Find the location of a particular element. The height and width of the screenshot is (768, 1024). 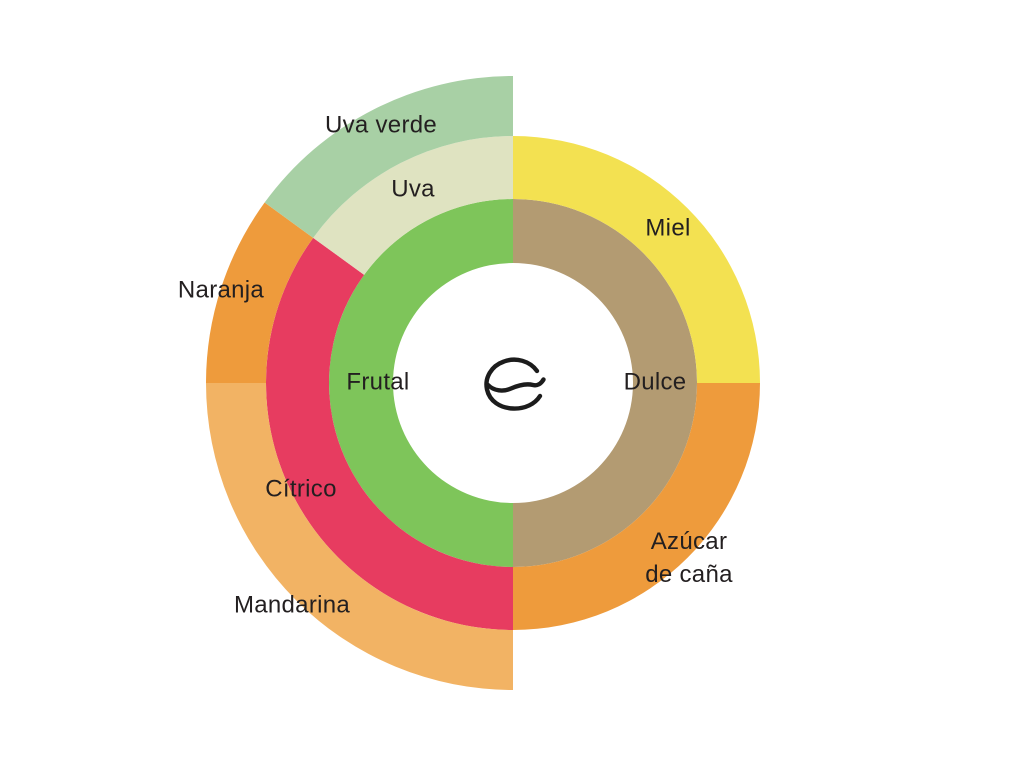

segment-label-miel: Miel is located at coordinates (668, 228).